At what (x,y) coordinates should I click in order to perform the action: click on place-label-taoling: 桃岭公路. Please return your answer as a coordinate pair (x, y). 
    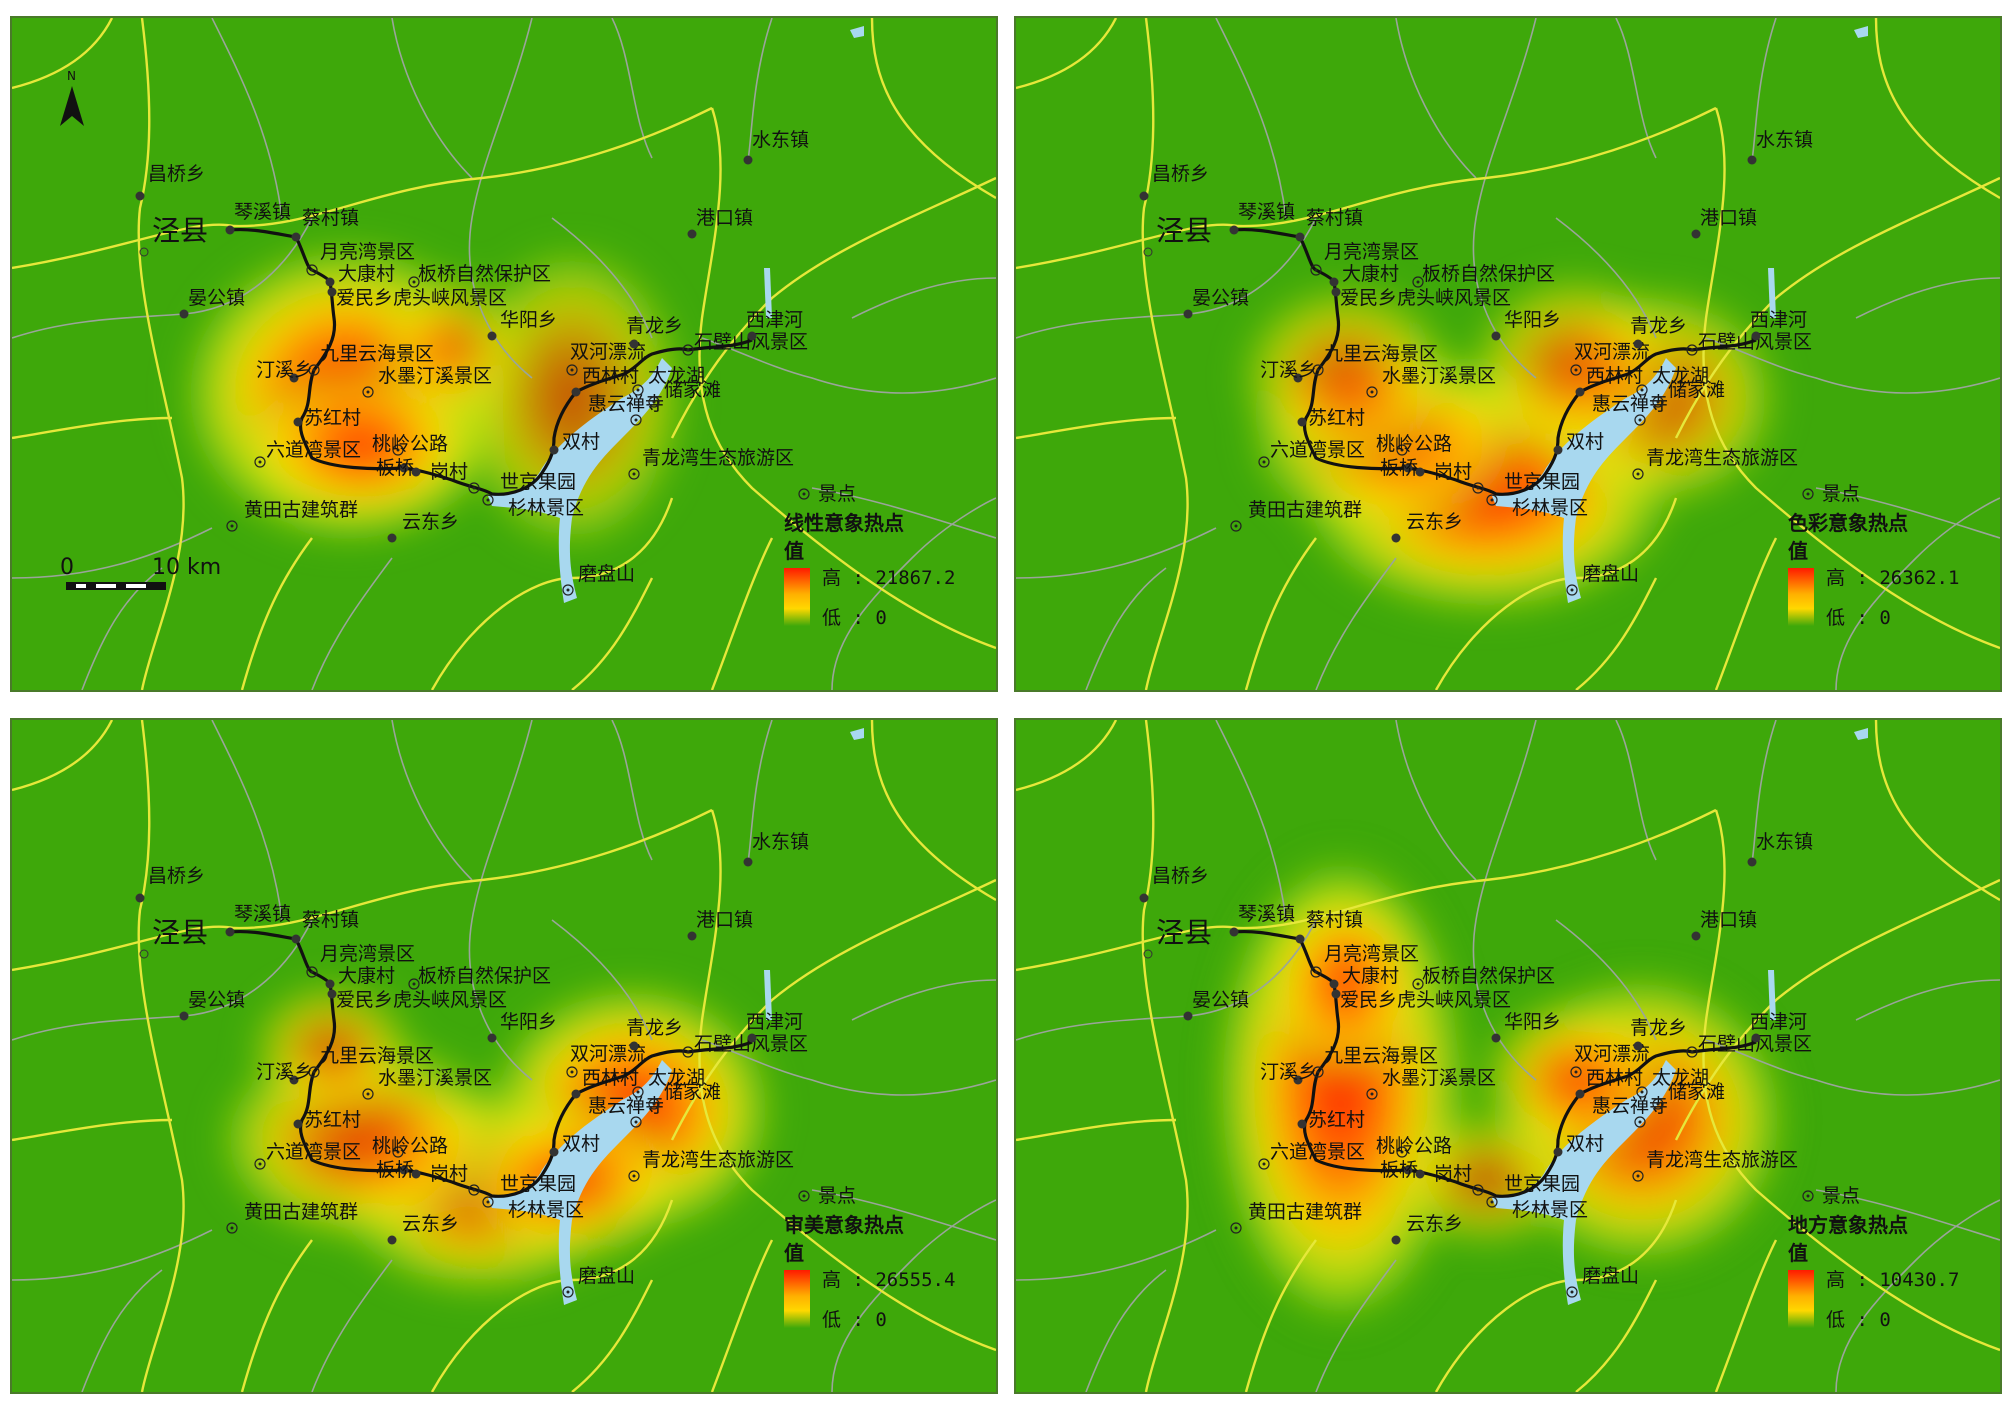
    Looking at the image, I should click on (410, 444).